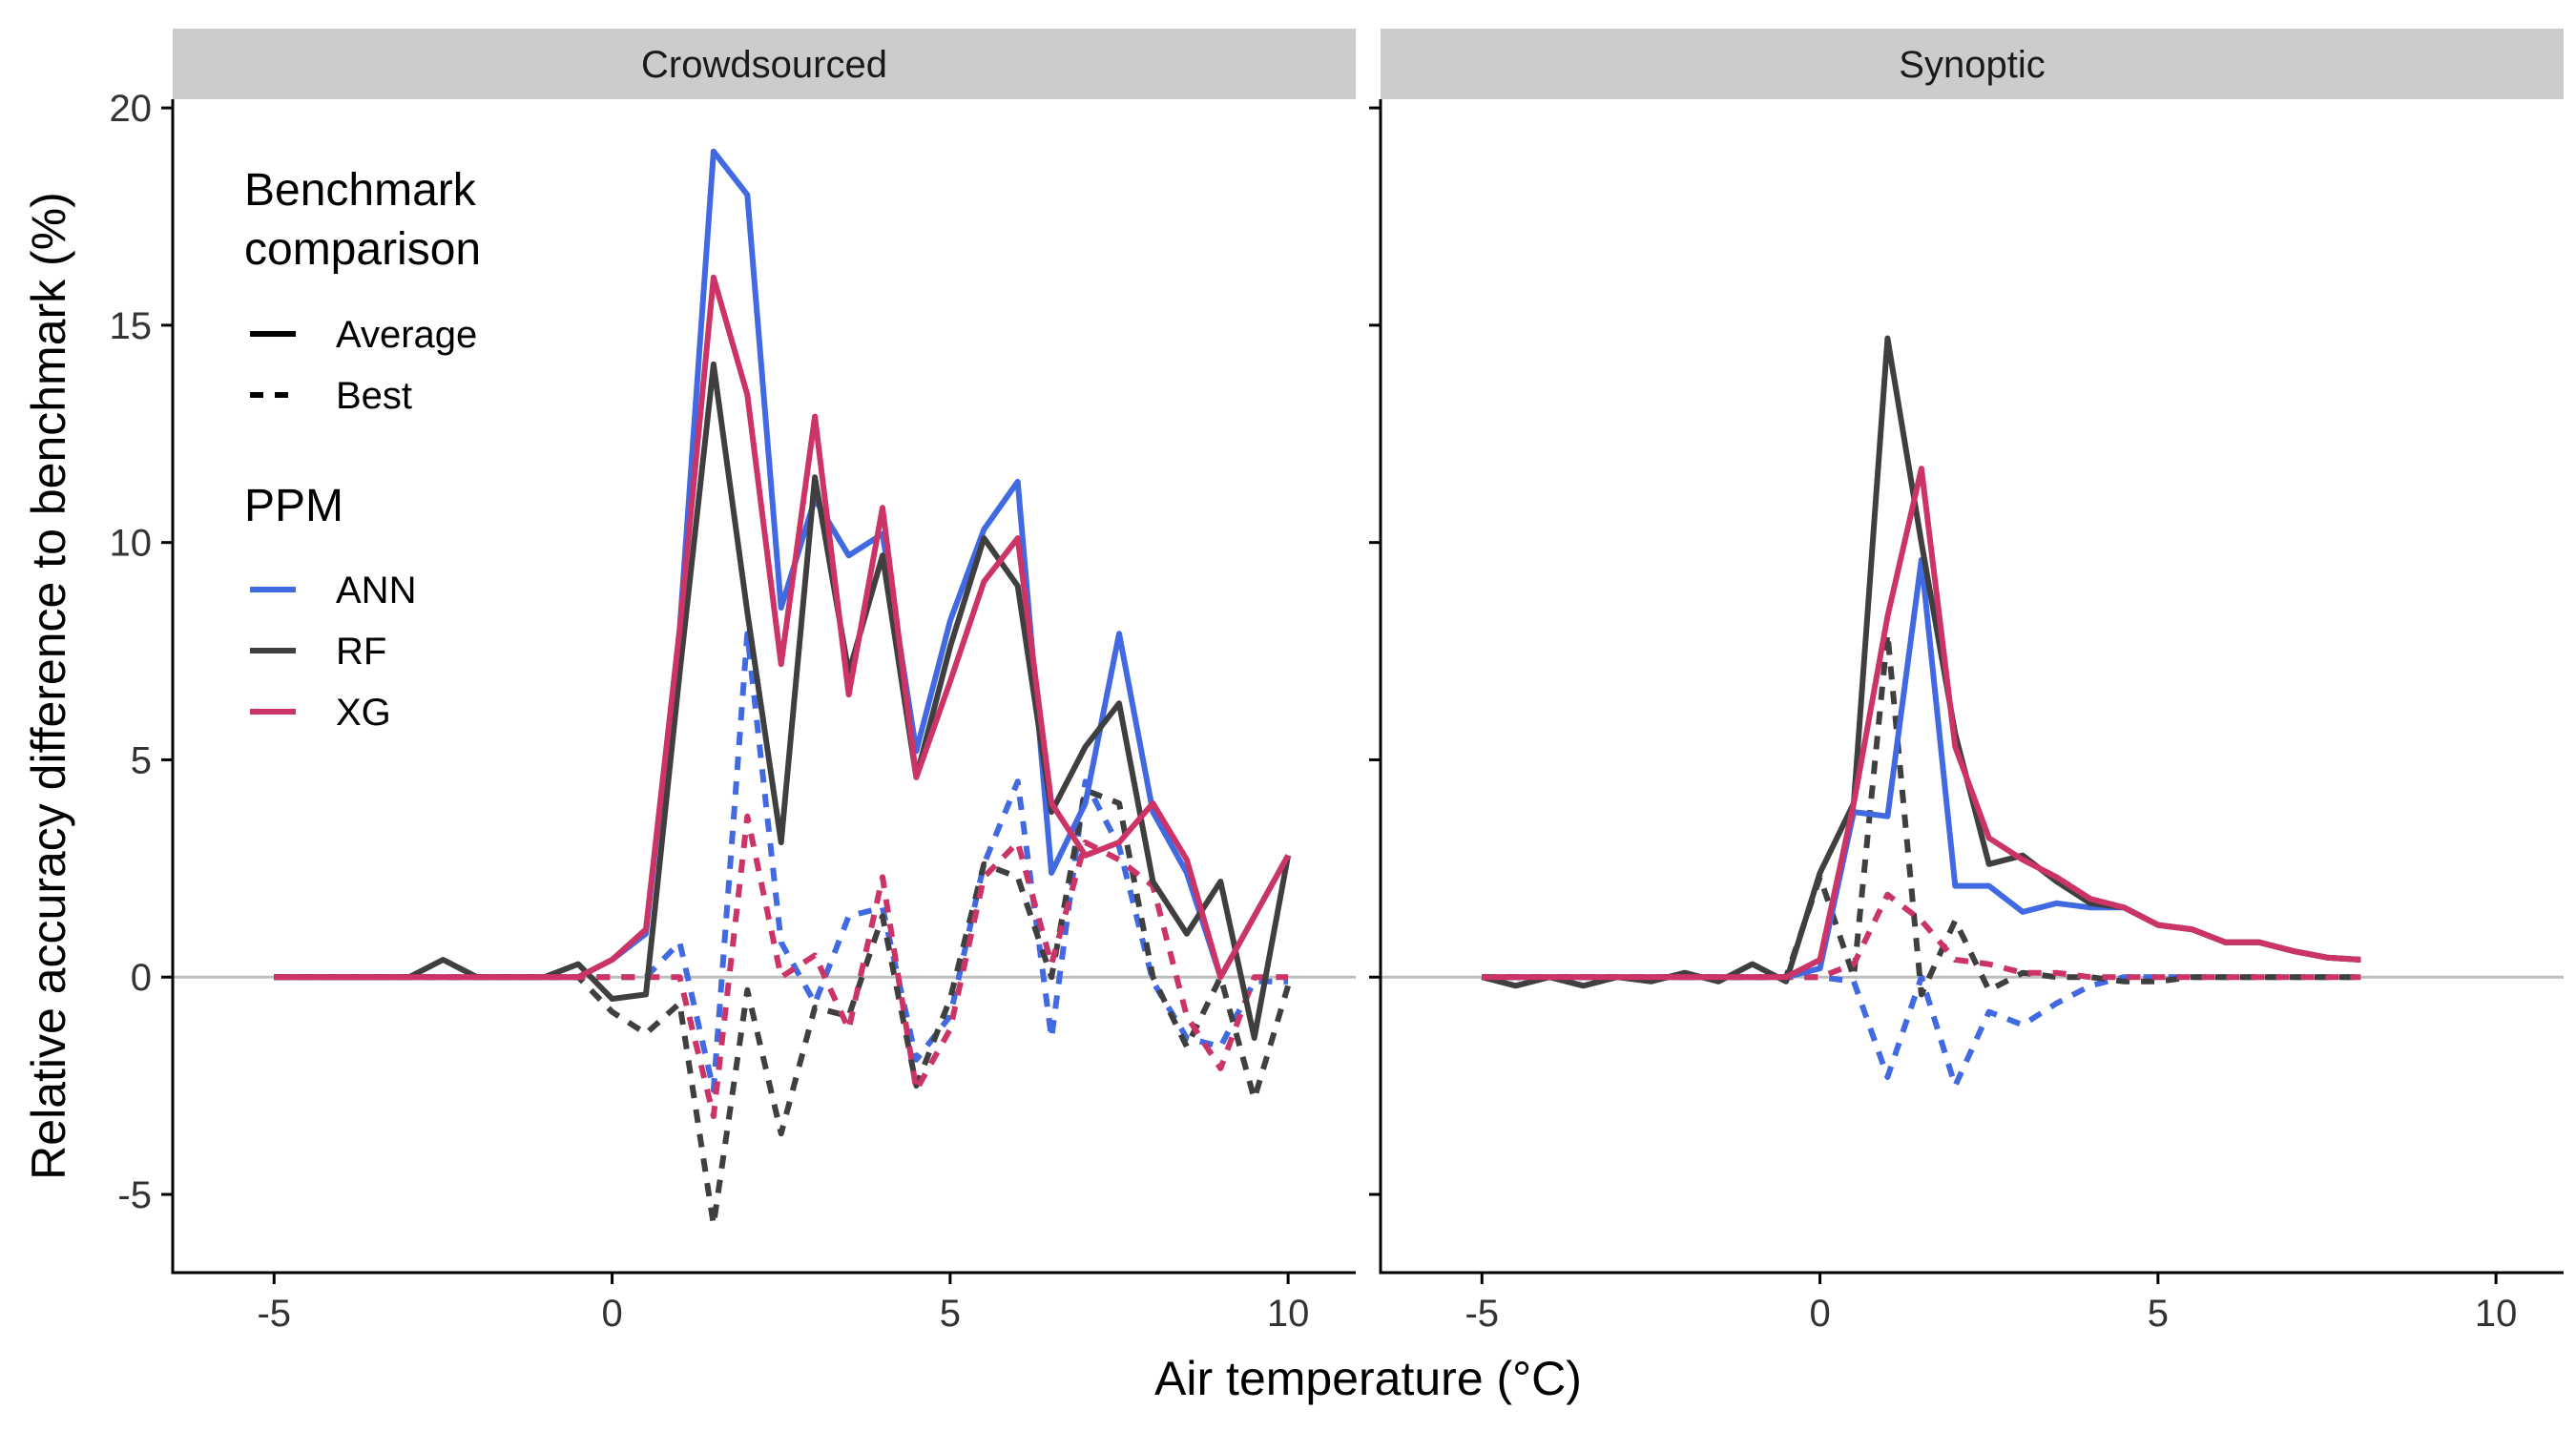 Image resolution: width=2576 pixels, height=1431 pixels. I want to click on series-line-xg-average, so click(1921, 723).